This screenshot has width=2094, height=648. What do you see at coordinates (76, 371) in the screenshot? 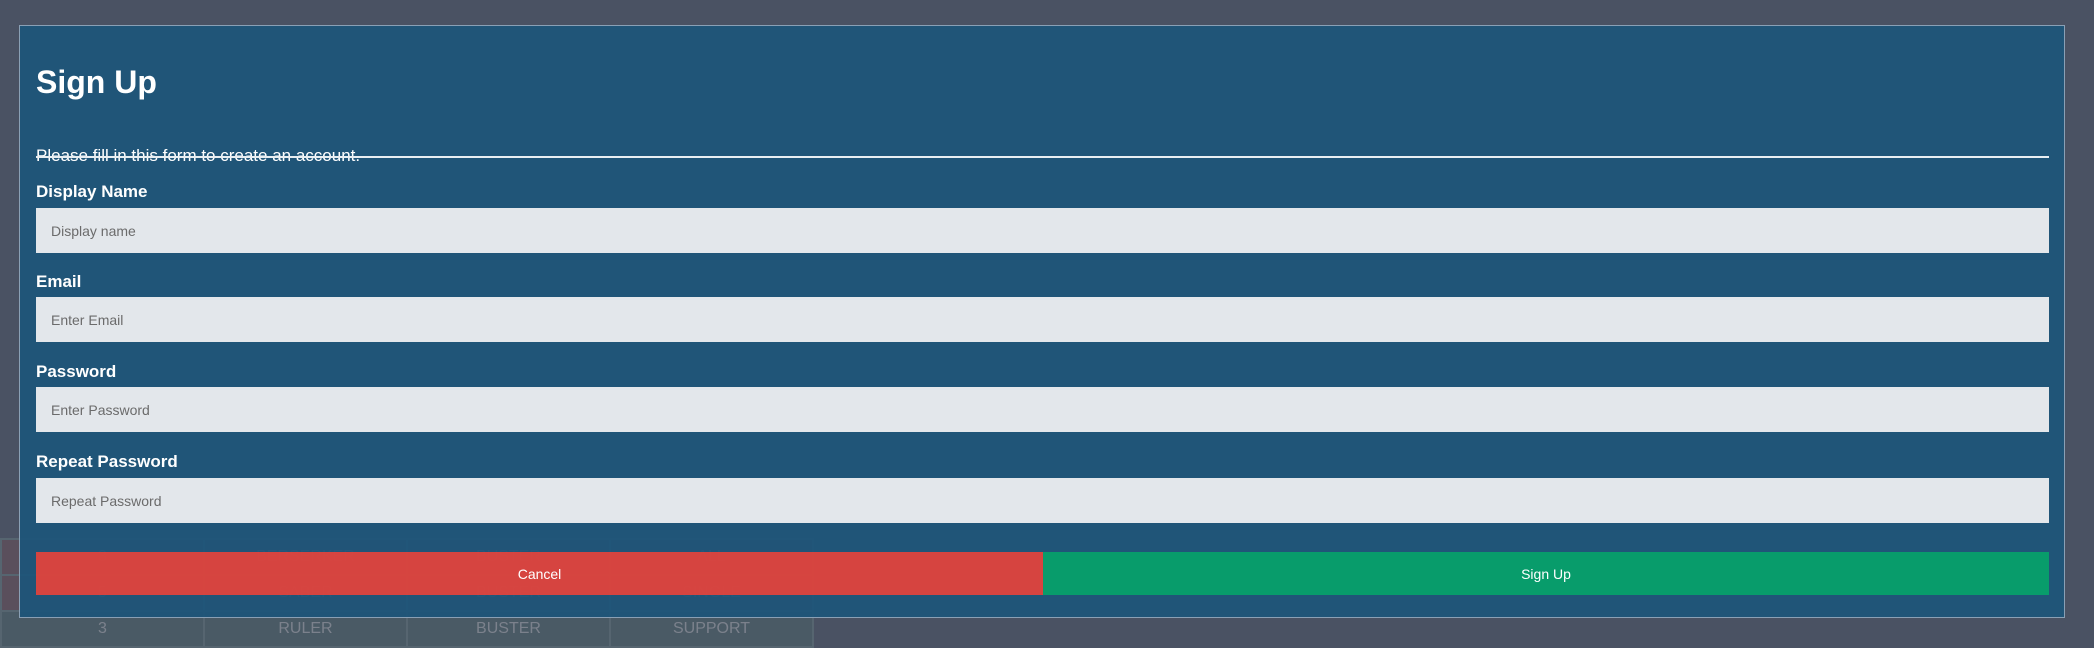
I see `field-label: Password` at bounding box center [76, 371].